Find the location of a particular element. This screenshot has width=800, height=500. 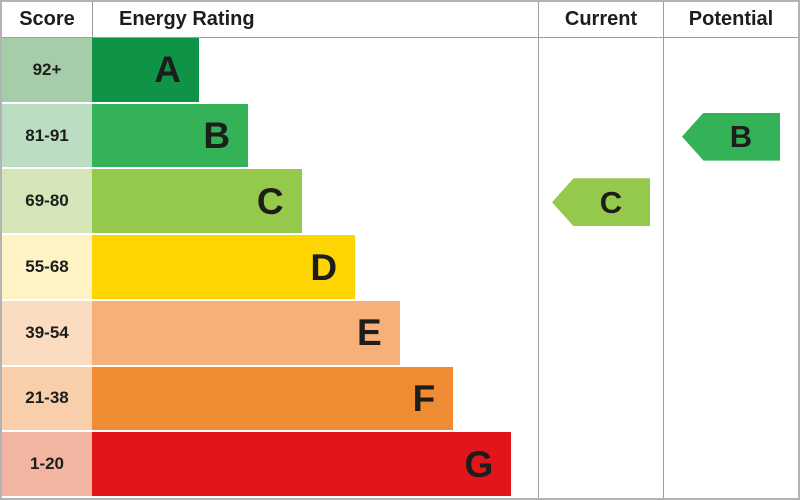

rating-bar-track: B is located at coordinates (315, 136).